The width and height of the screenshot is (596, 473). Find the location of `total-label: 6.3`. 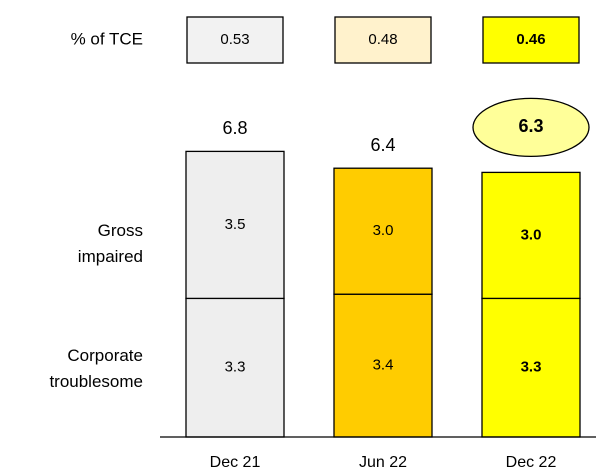

total-label: 6.3 is located at coordinates (530, 126).